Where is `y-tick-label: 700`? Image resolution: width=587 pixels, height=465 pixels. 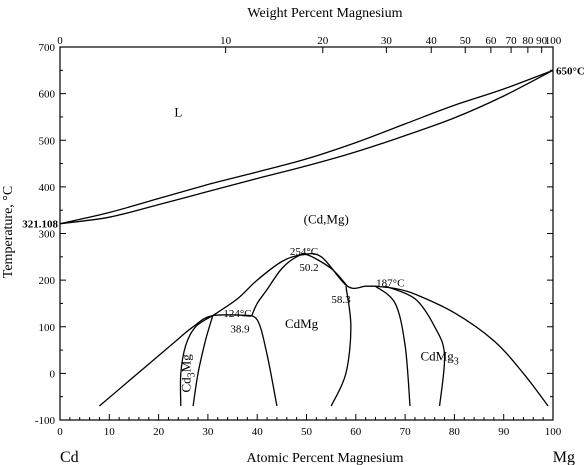 y-tick-label: 700 is located at coordinates (47, 48).